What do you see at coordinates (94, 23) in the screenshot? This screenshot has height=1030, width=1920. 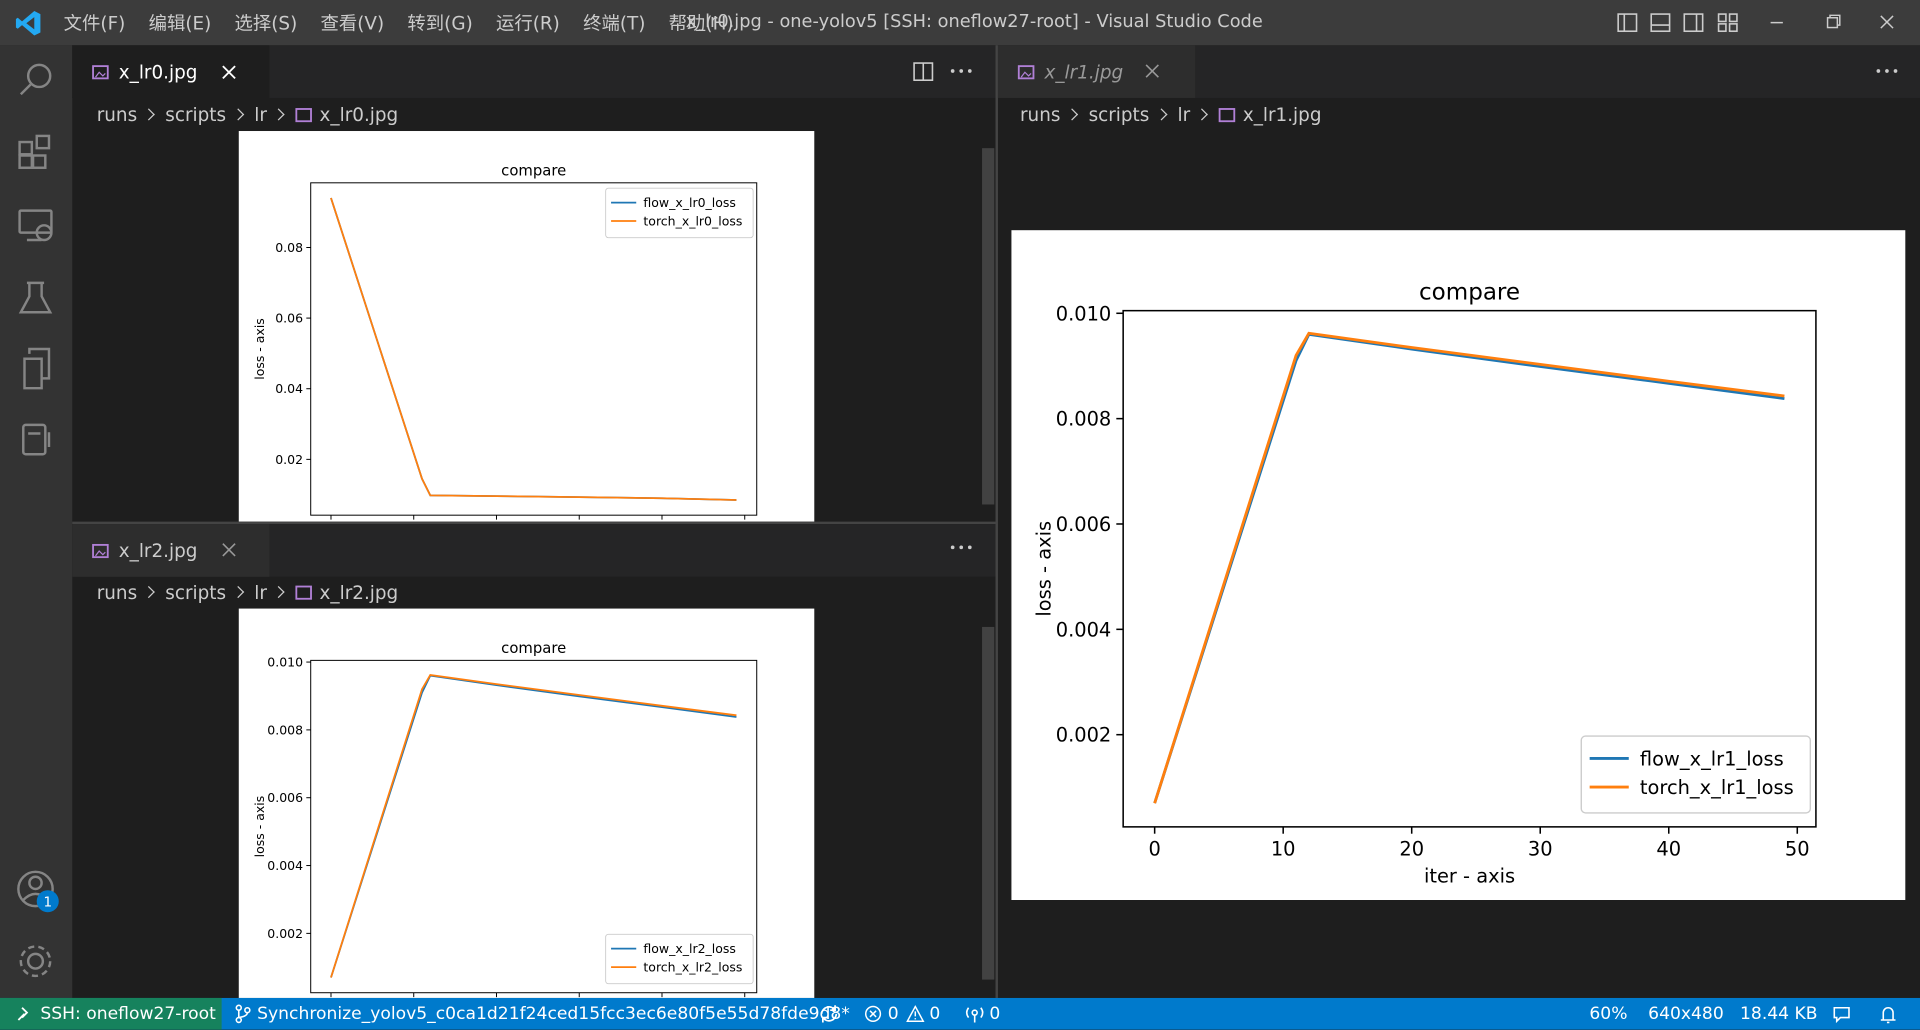 I see `menu-item: 文件(F)` at bounding box center [94, 23].